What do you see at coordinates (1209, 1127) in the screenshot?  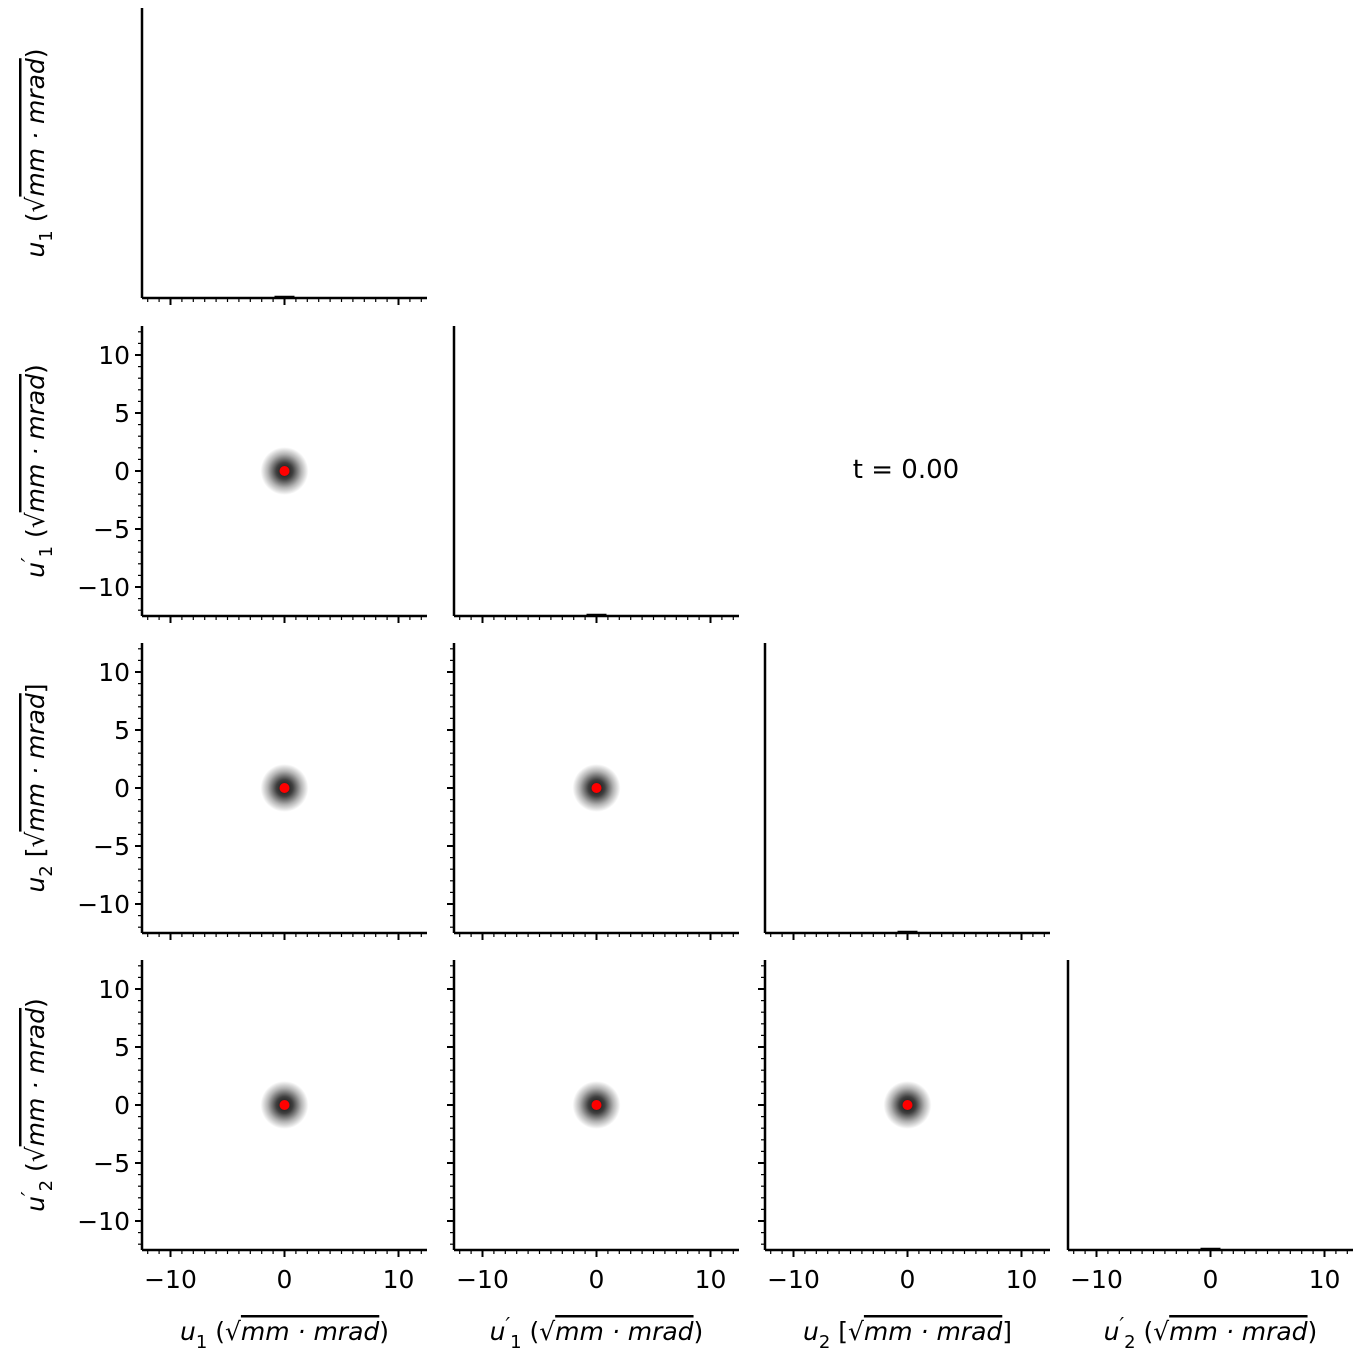 I see `panel-u2p-vs-u2p: −10 0 10` at bounding box center [1209, 1127].